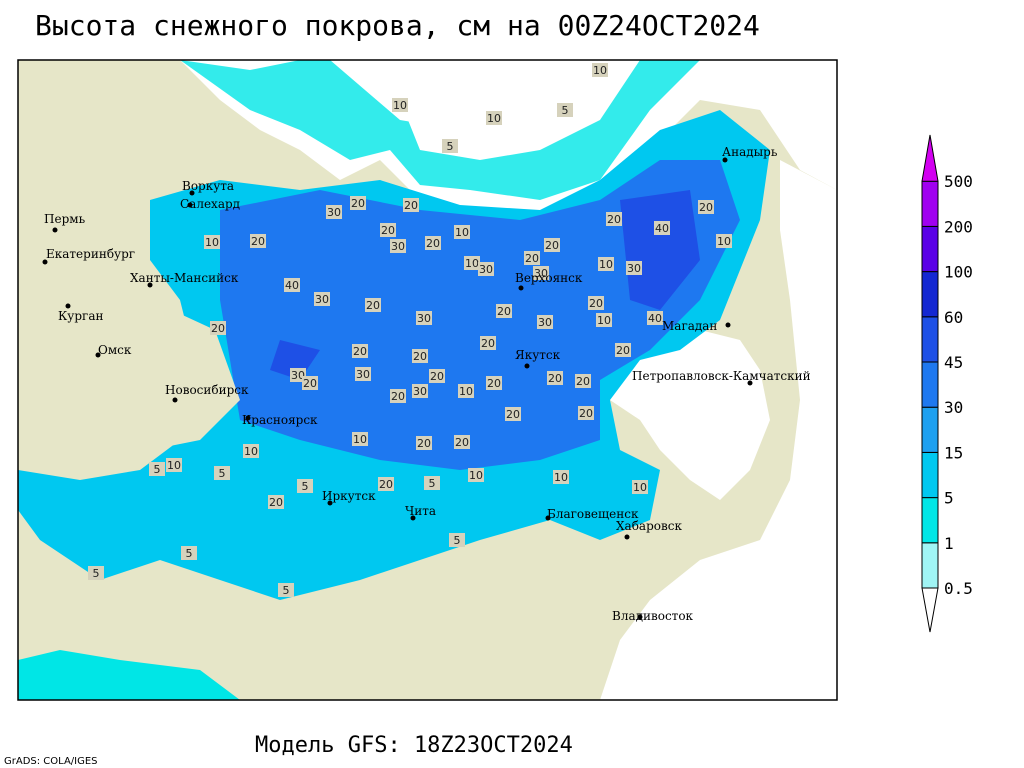  Describe the element at coordinates (593, 514) in the screenshot. I see `city-label: Благовещенск` at that location.